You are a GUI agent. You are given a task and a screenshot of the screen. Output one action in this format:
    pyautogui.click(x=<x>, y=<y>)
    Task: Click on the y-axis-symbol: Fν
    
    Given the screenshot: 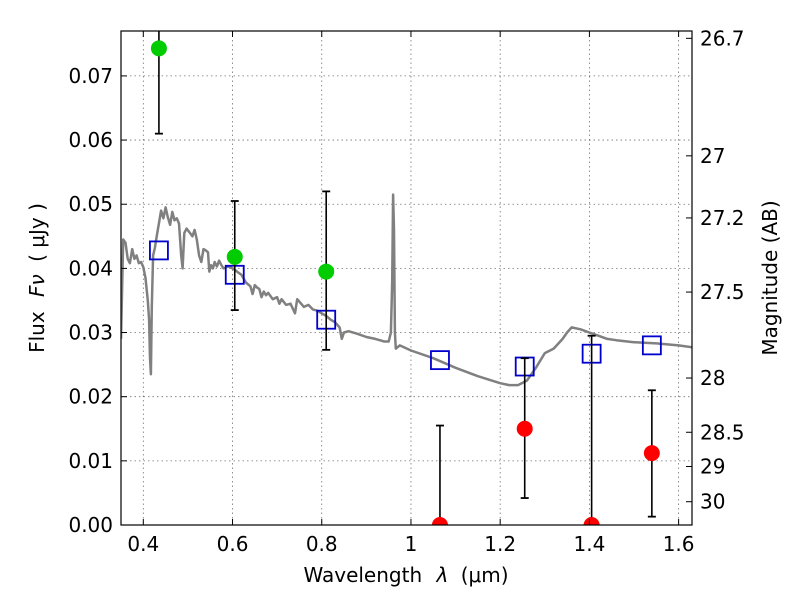 What is the action you would take?
    pyautogui.click(x=37, y=285)
    